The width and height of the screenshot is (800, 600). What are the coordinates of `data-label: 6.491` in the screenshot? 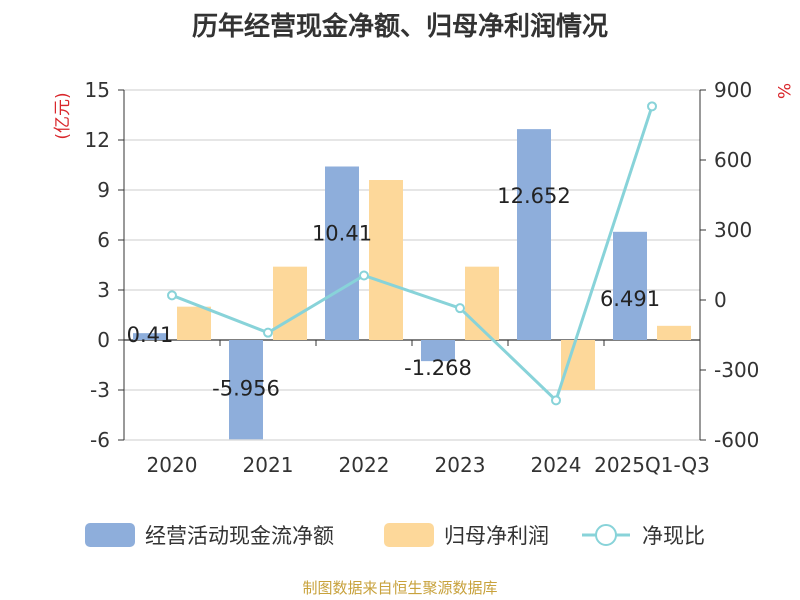 It's located at (630, 299).